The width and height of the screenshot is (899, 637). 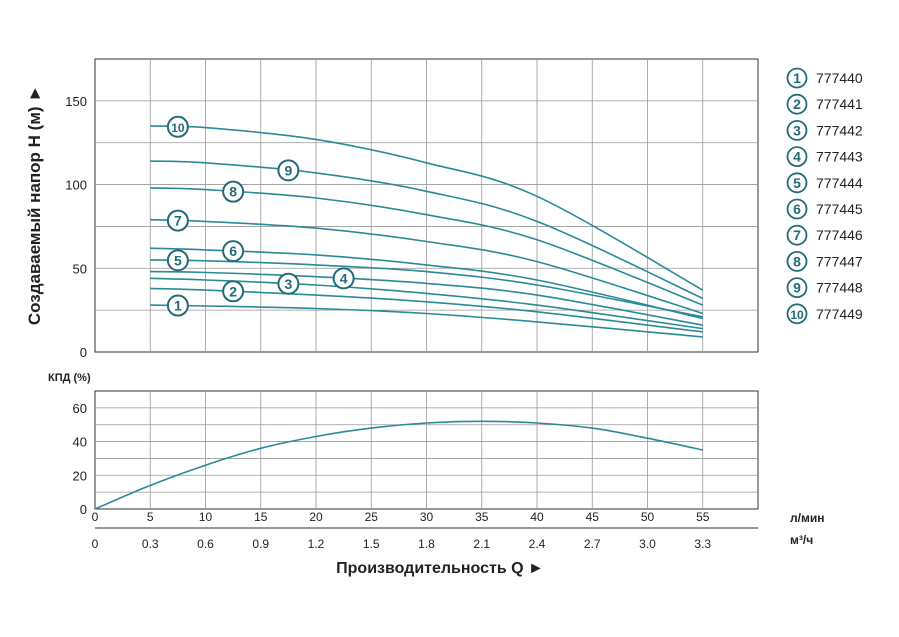 I want to click on flow-tick-lpm: 0, so click(x=95, y=517).